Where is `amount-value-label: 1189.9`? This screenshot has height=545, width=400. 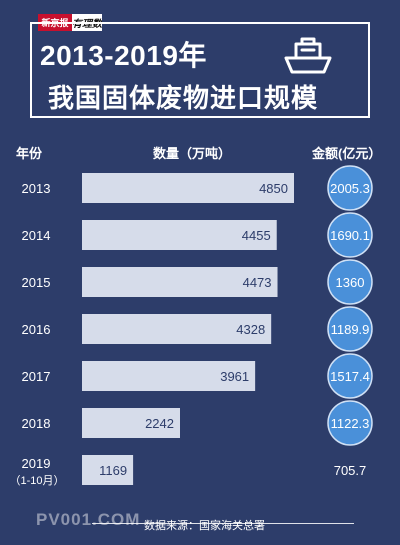 amount-value-label: 1189.9 is located at coordinates (350, 329).